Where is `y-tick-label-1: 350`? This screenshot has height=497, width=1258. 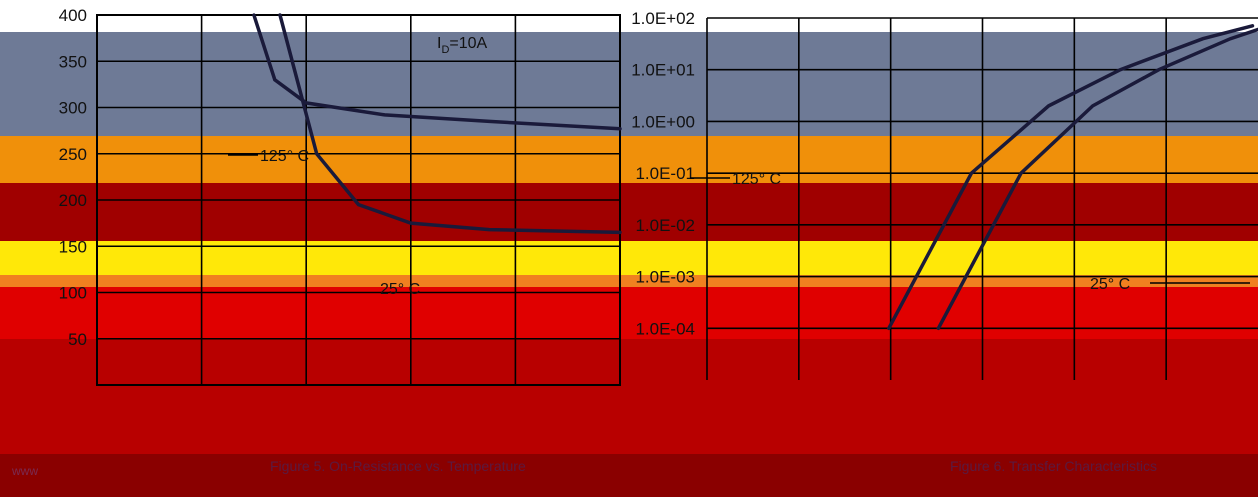 y-tick-label-1: 350 is located at coordinates (73, 61).